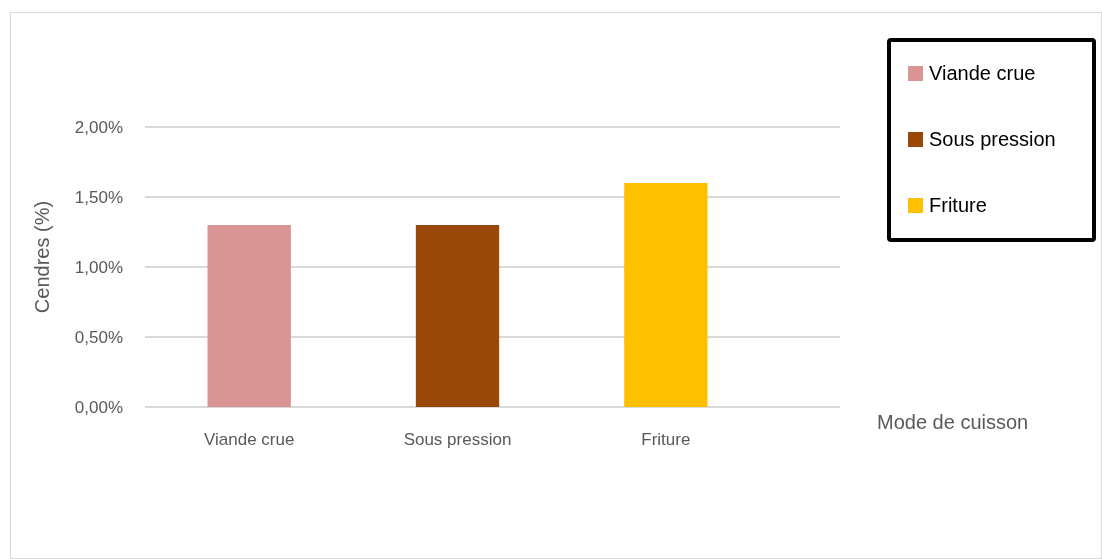  I want to click on y-tick-label: 1,50%, so click(98, 197).